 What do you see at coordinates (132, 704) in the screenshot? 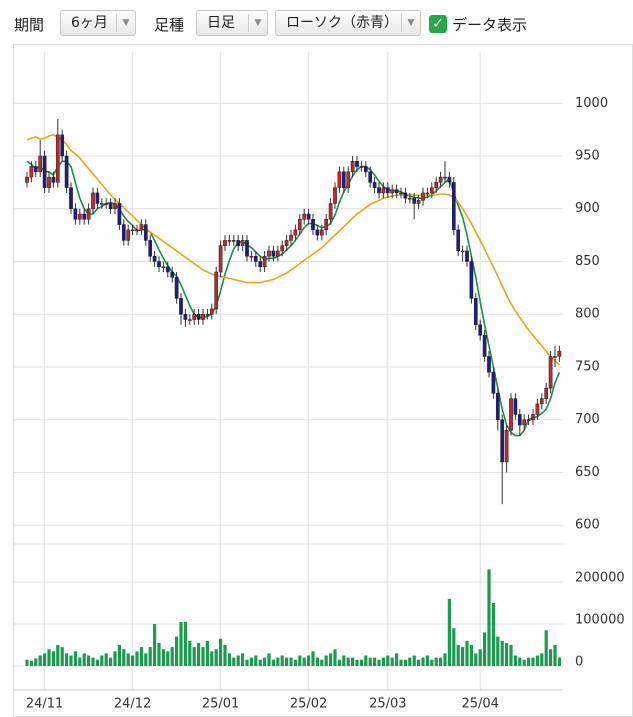
I see `x-tick-label: 24/12` at bounding box center [132, 704].